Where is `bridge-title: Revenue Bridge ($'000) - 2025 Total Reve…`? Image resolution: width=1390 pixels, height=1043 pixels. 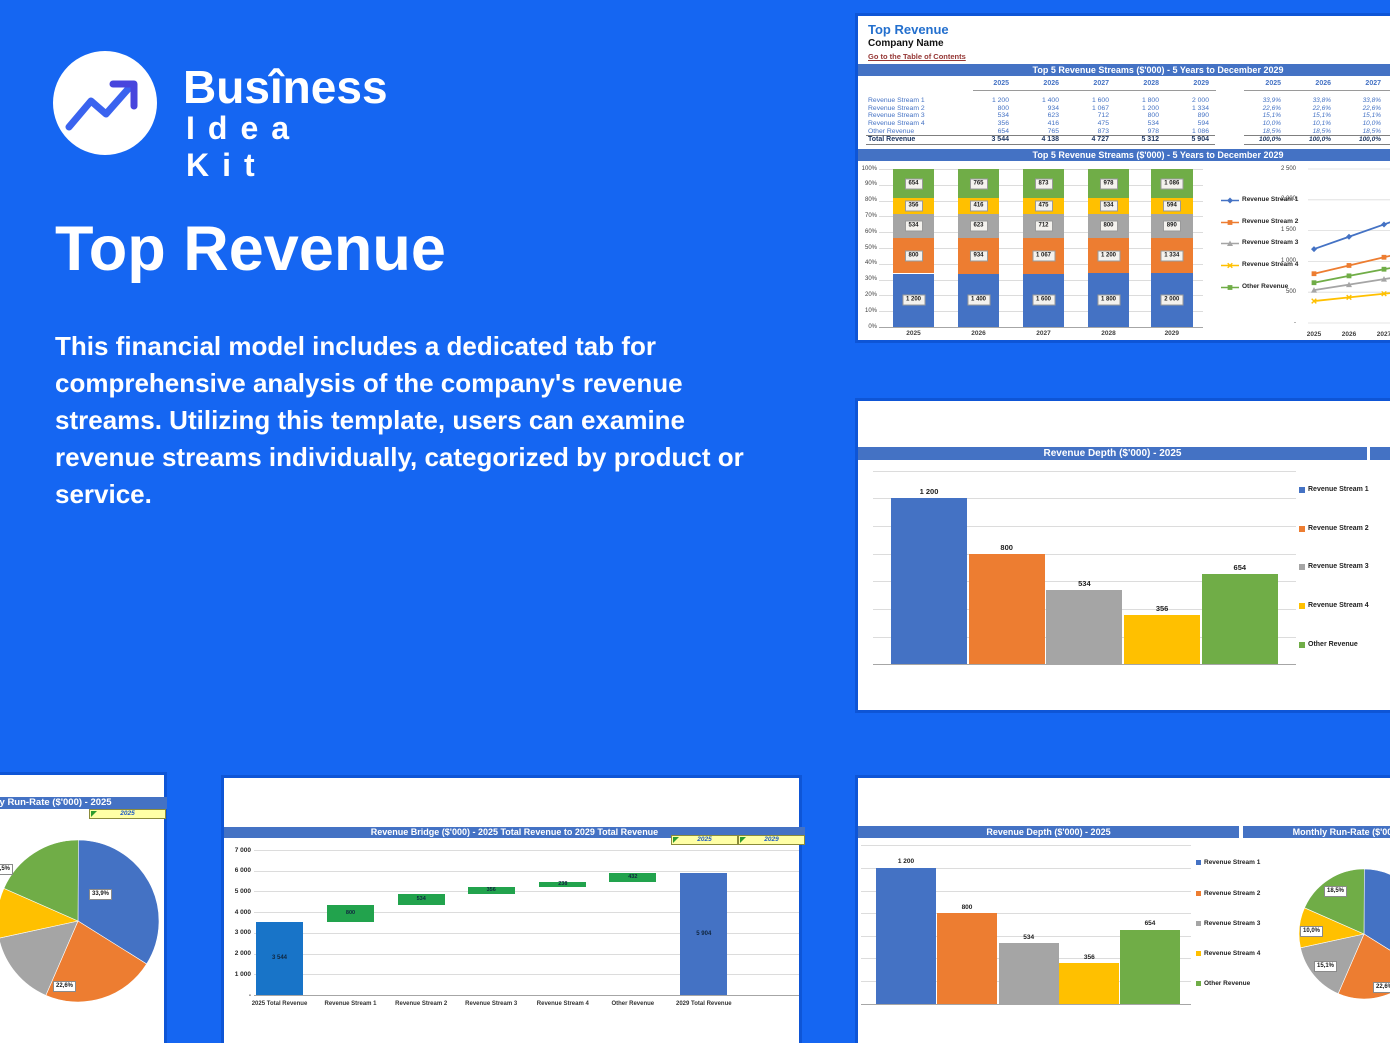
bridge-title: Revenue Bridge ($'000) - 2025 Total Reve… is located at coordinates (514, 832).